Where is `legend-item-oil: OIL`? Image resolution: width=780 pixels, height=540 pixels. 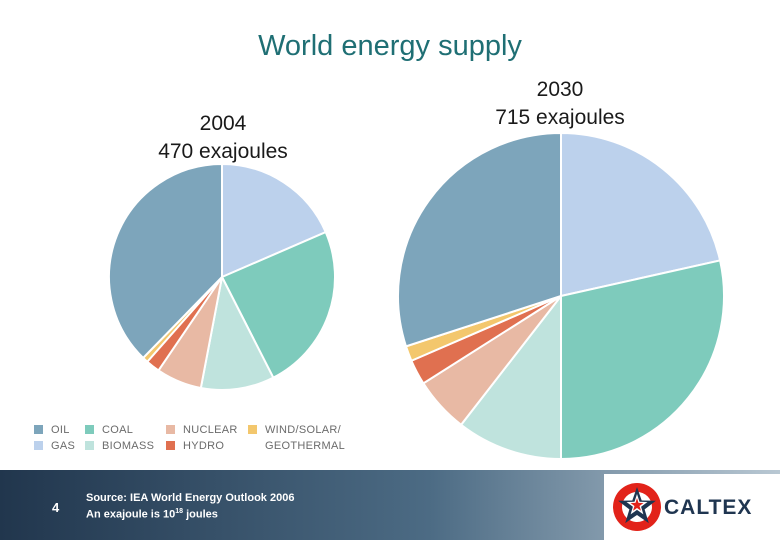
legend-item-oil: OIL is located at coordinates (52, 430).